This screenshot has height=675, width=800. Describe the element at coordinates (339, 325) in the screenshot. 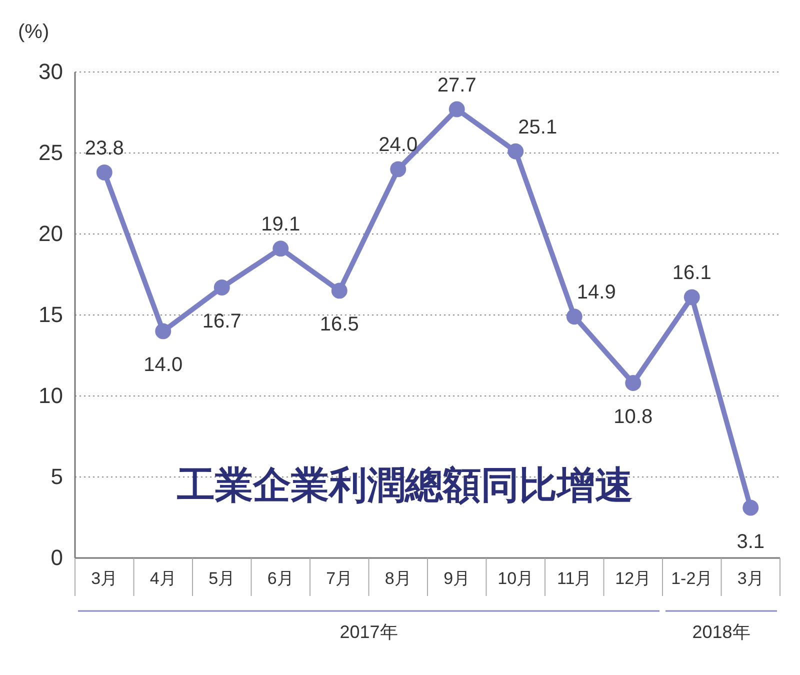

I see `data-label: 16.5` at that location.